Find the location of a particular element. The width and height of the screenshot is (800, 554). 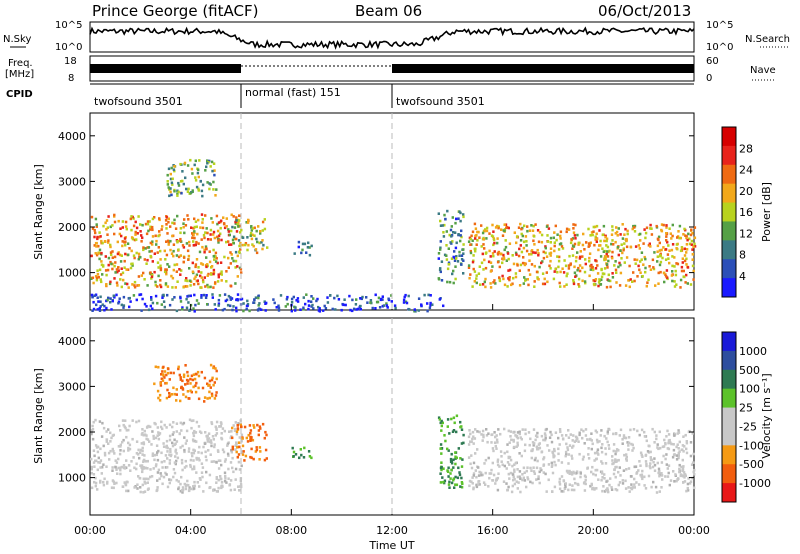

colorbar-tick-label: 4 is located at coordinates (742, 276).